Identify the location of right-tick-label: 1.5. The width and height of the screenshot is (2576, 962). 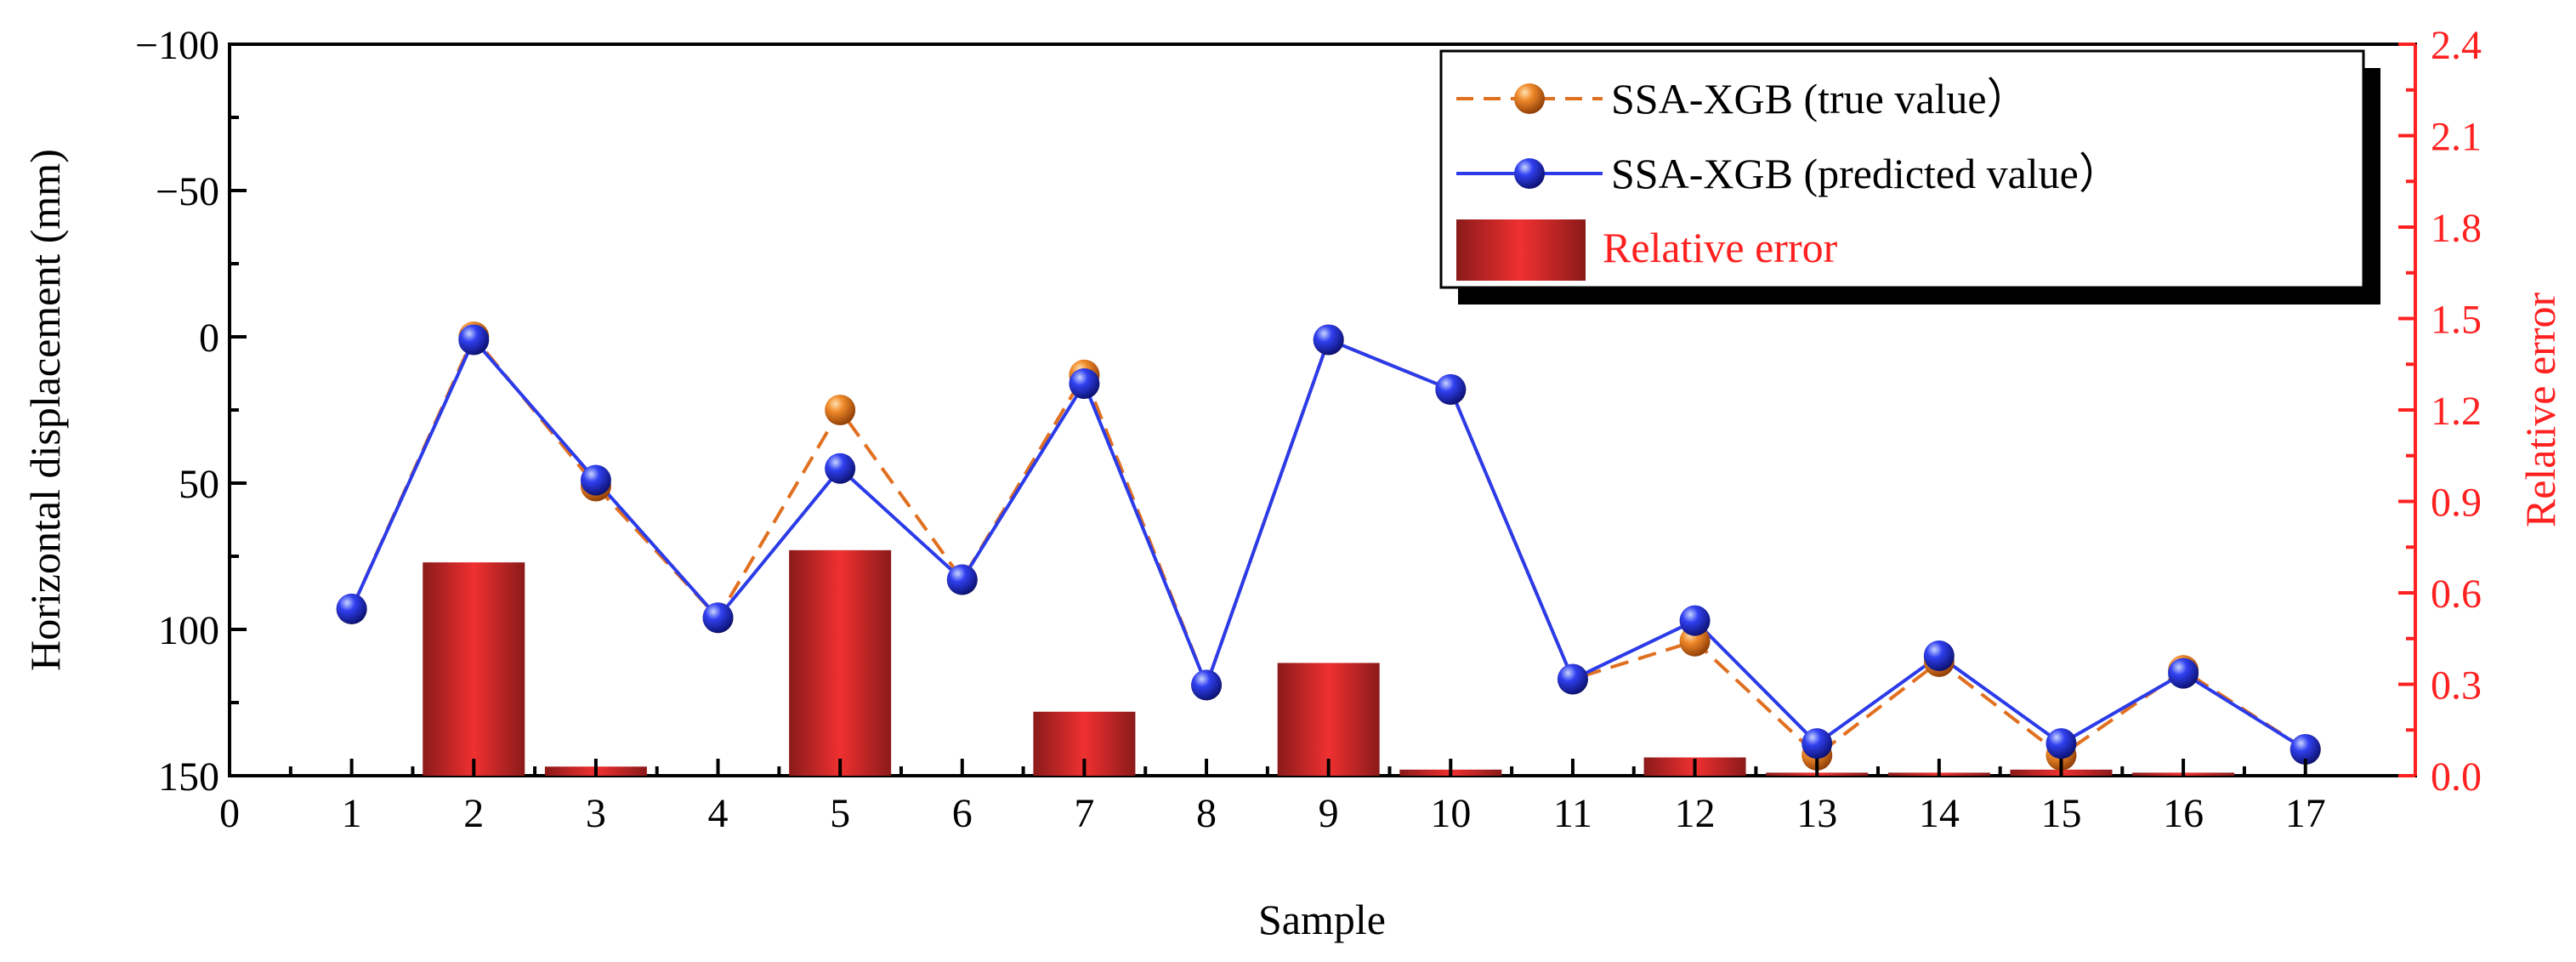
(2457, 320).